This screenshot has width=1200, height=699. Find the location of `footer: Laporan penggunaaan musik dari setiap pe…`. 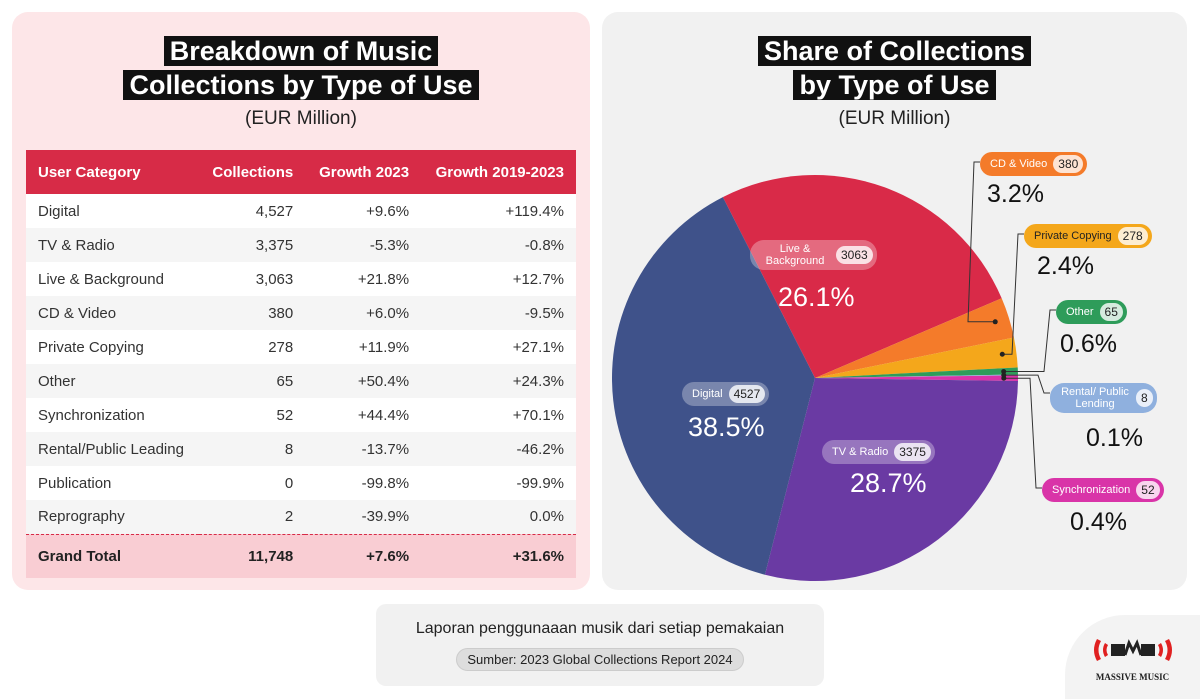

footer: Laporan penggunaaan musik dari setiap pe… is located at coordinates (600, 645).